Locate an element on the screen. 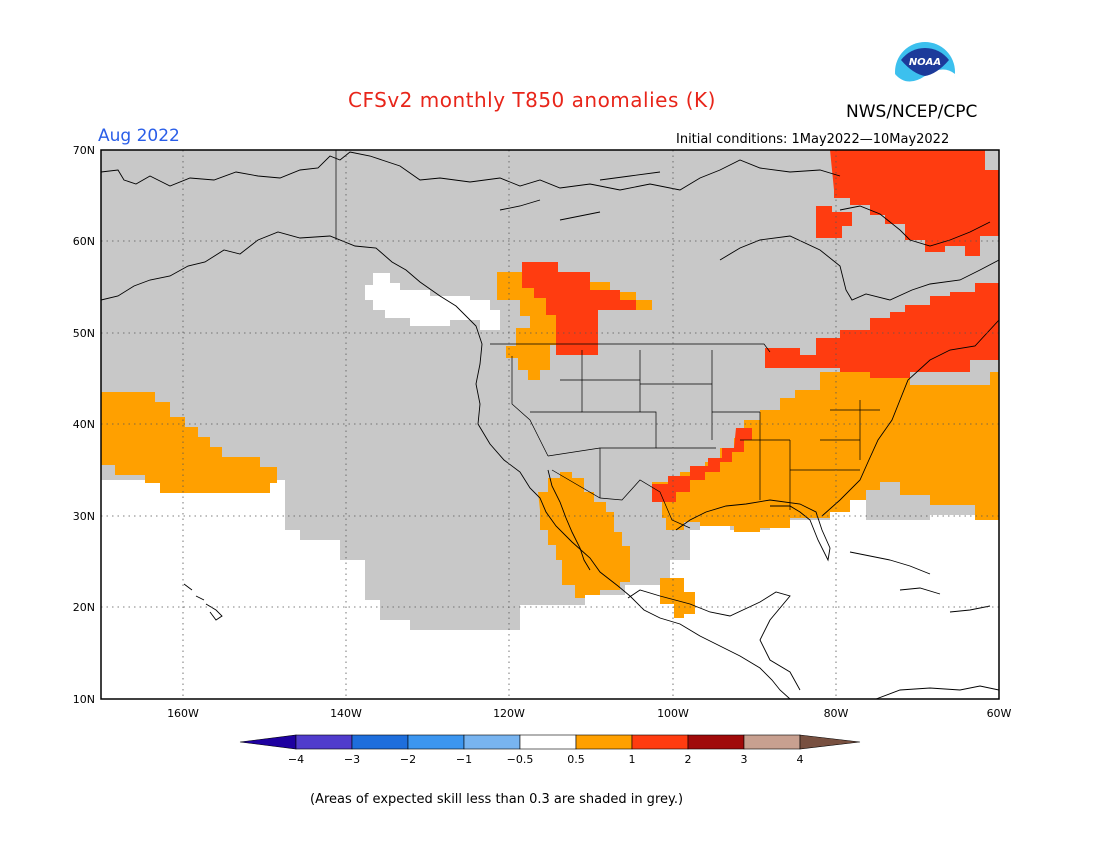 This screenshot has height=850, width=1100. anomaly-red-canada-west is located at coordinates (579, 308).